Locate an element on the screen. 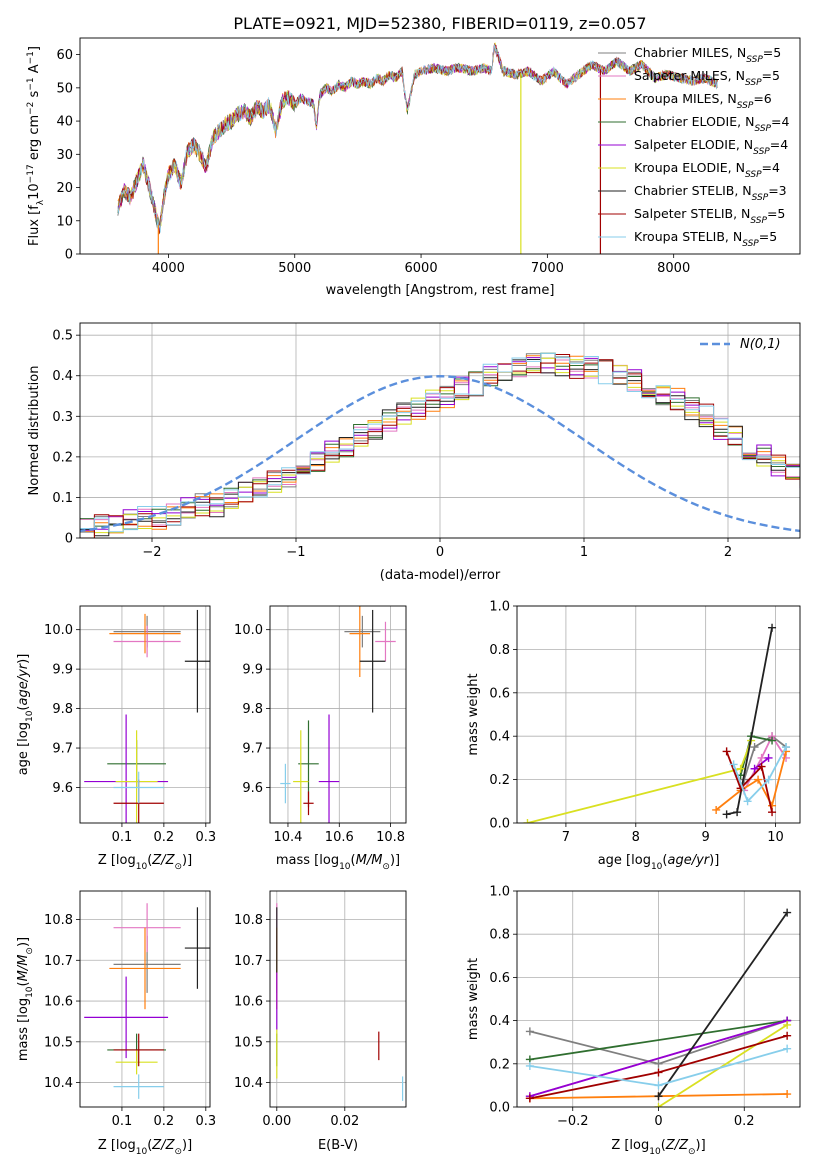  legend-label: Chabrier MILES, NSSP=5 is located at coordinates (707, 55).